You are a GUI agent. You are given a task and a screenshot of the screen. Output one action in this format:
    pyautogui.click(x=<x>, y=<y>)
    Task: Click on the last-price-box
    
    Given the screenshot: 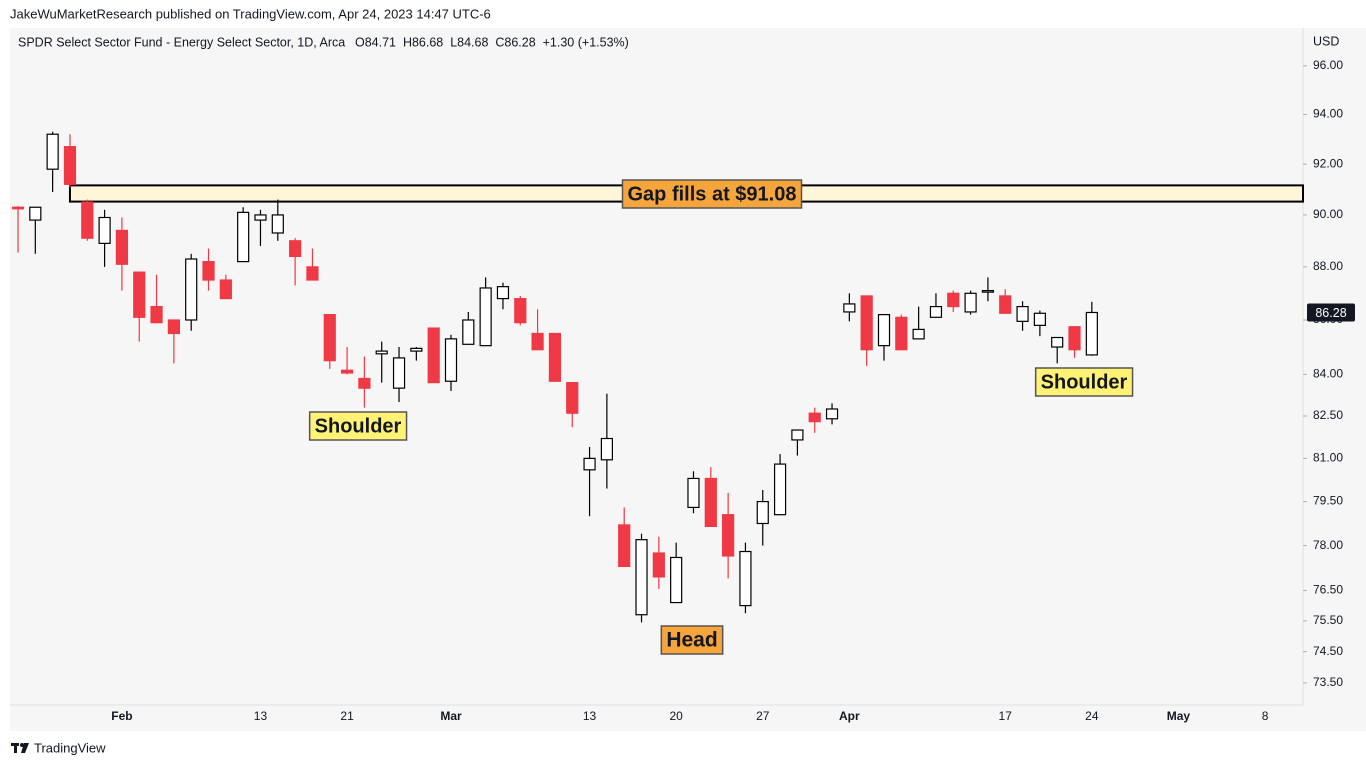 What is the action you would take?
    pyautogui.click(x=1331, y=312)
    